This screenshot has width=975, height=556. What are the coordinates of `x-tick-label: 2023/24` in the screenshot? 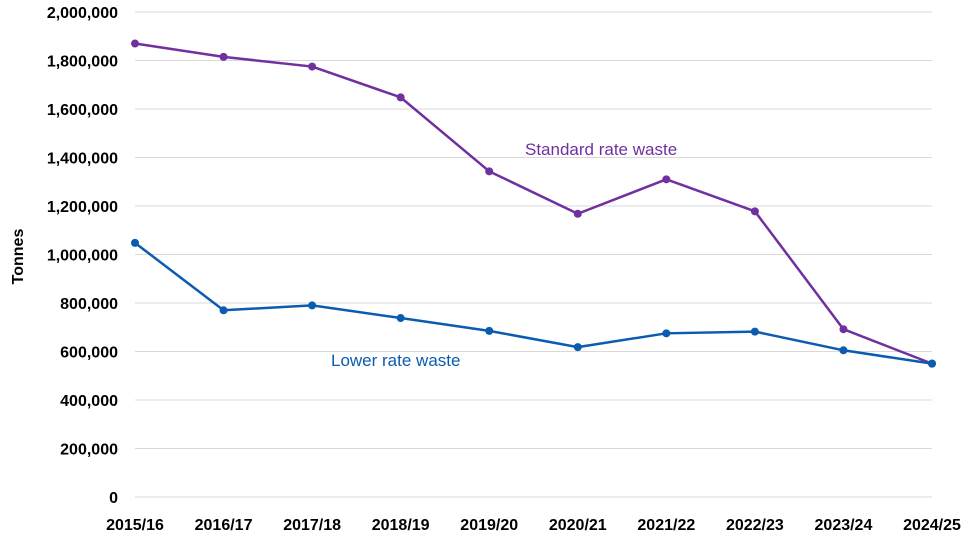 It's located at (844, 525).